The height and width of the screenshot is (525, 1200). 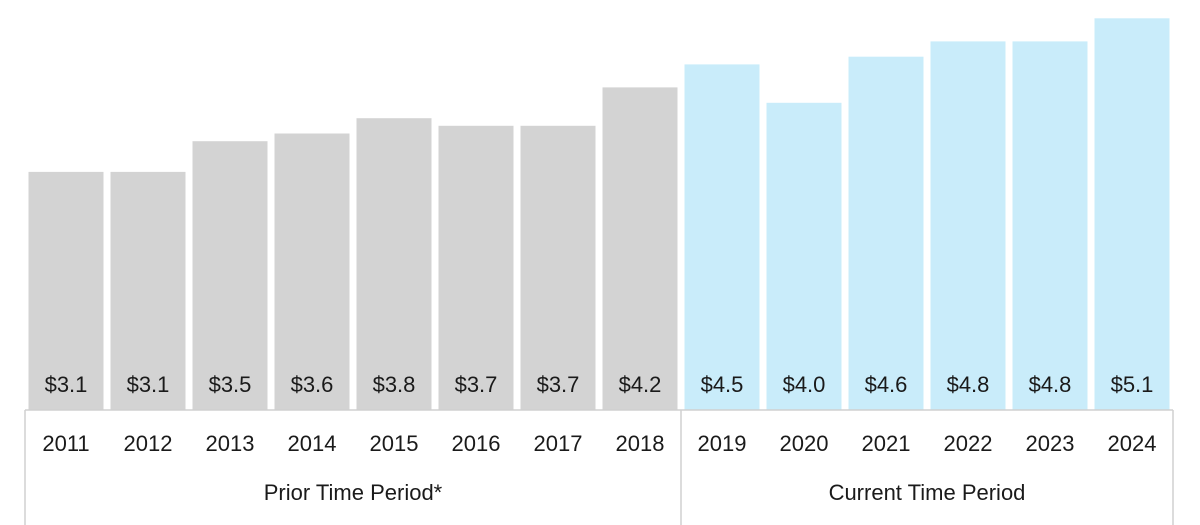 What do you see at coordinates (312, 384) in the screenshot?
I see `bar-value-label-2014: $3.6` at bounding box center [312, 384].